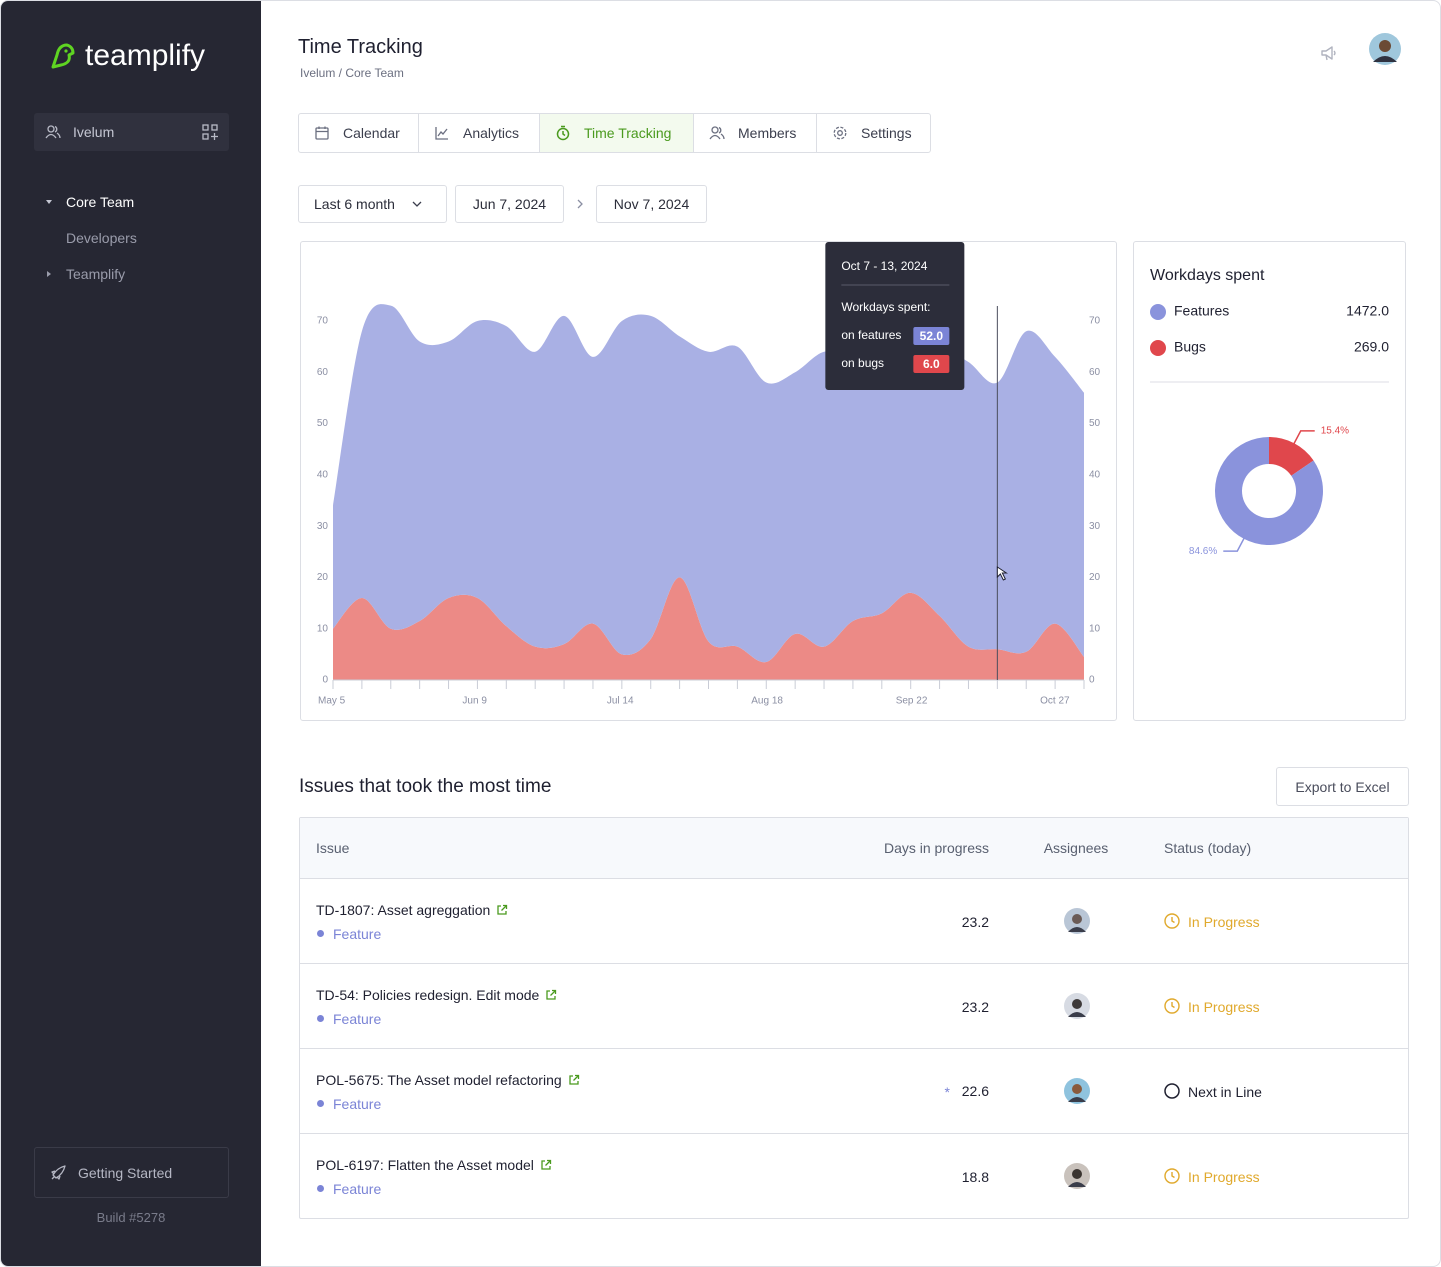  What do you see at coordinates (325, 680) in the screenshot?
I see `y-tick-label: 0` at bounding box center [325, 680].